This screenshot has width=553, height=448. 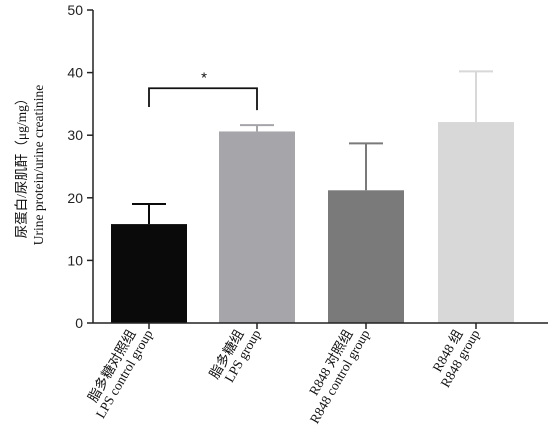 I want to click on significance-bracket, so click(x=203, y=99).